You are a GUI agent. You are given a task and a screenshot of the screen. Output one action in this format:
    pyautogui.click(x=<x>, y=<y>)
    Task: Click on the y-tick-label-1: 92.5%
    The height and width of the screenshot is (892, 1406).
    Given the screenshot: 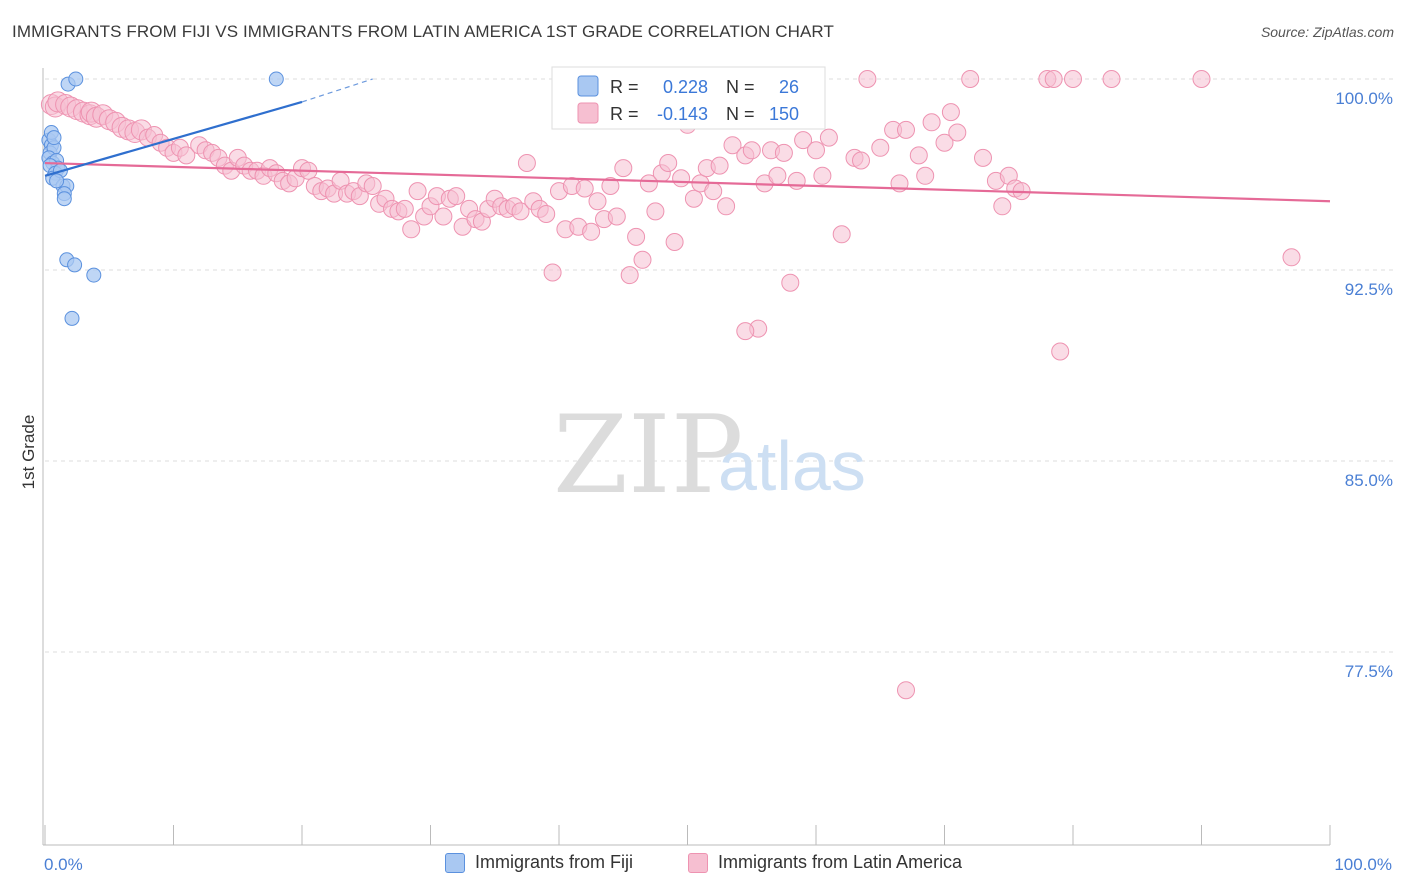 What is the action you would take?
    pyautogui.click(x=1369, y=289)
    